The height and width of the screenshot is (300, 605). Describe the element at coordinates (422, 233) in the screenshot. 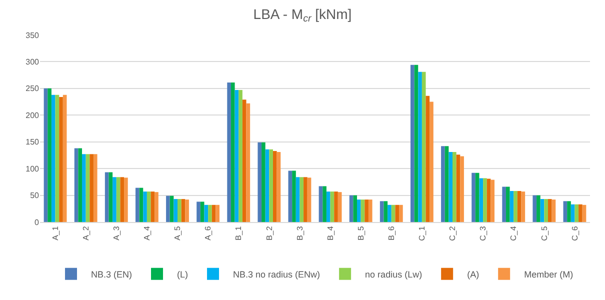

I see `x-tick-label: C_1` at that location.